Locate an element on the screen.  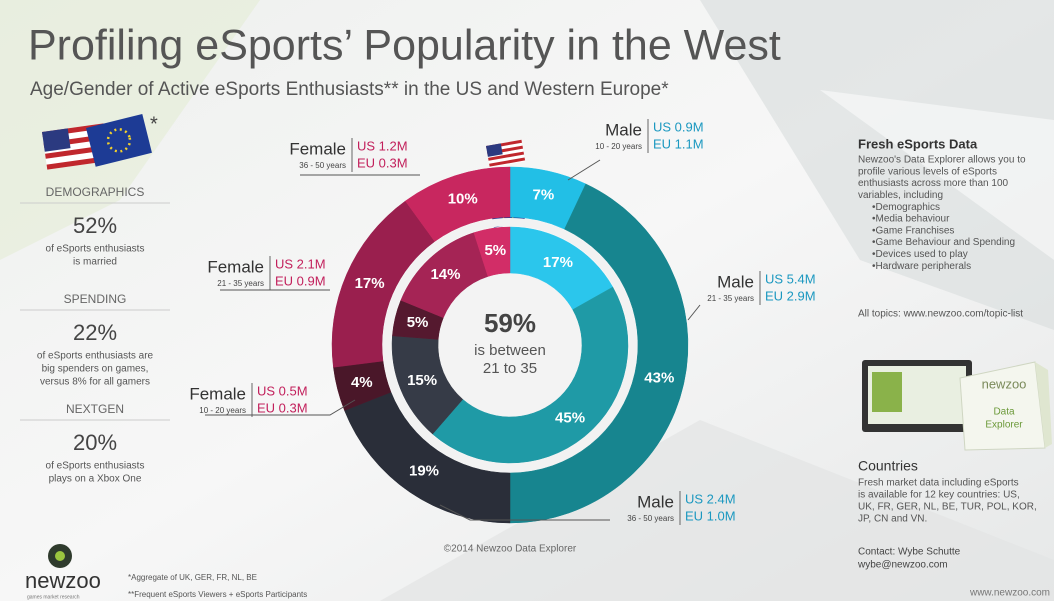
product-box is located at coordinates (957, 405).